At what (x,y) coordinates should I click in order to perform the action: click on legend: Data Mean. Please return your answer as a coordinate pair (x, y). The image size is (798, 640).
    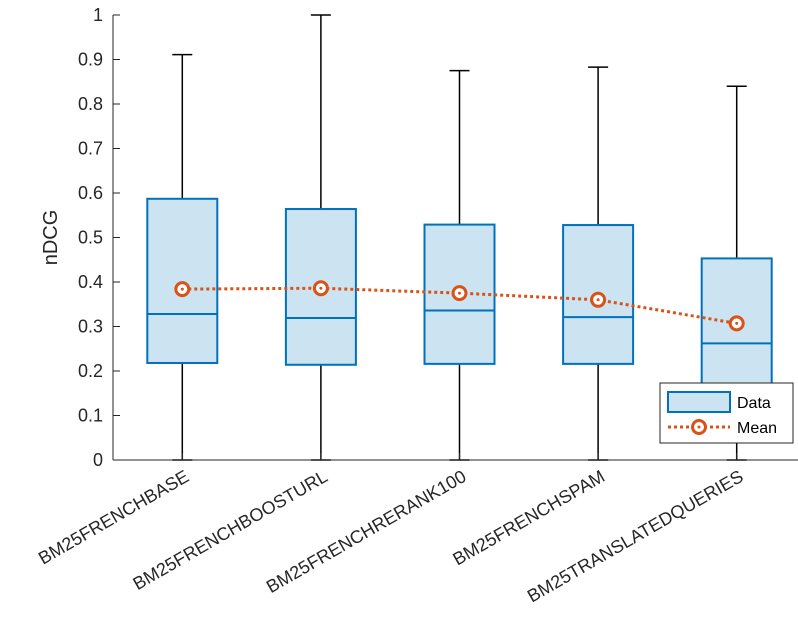
    Looking at the image, I should click on (726, 413).